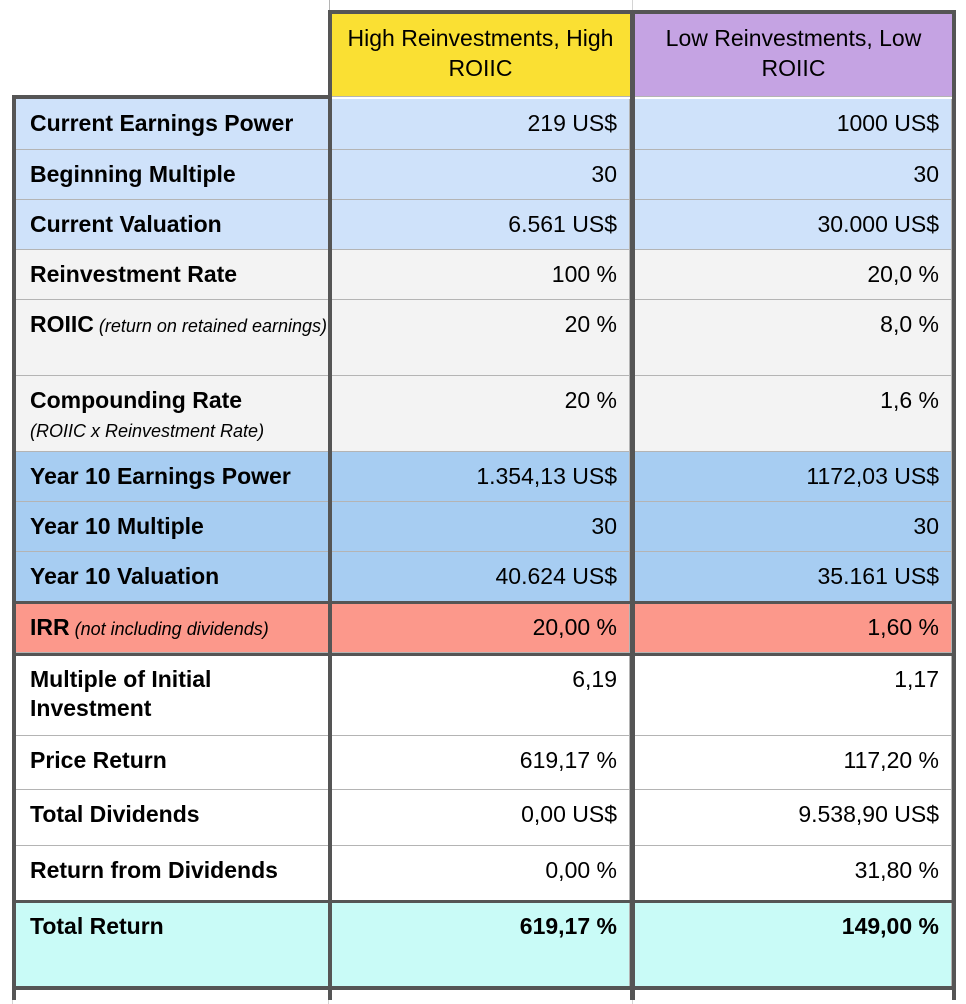 The height and width of the screenshot is (1004, 966). Describe the element at coordinates (793, 477) in the screenshot. I see `value-cell-low: 1172,03 US$` at that location.